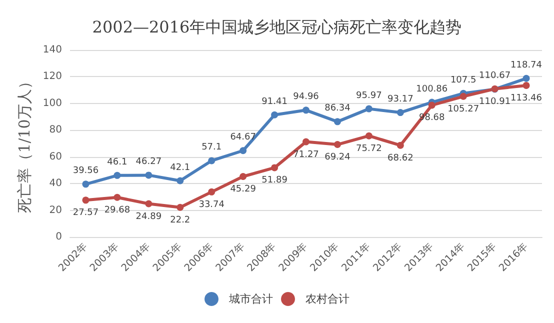 The height and width of the screenshot is (323, 554). What do you see at coordinates (526, 65) in the screenshot?
I see `data-label: 118.74` at bounding box center [526, 65].